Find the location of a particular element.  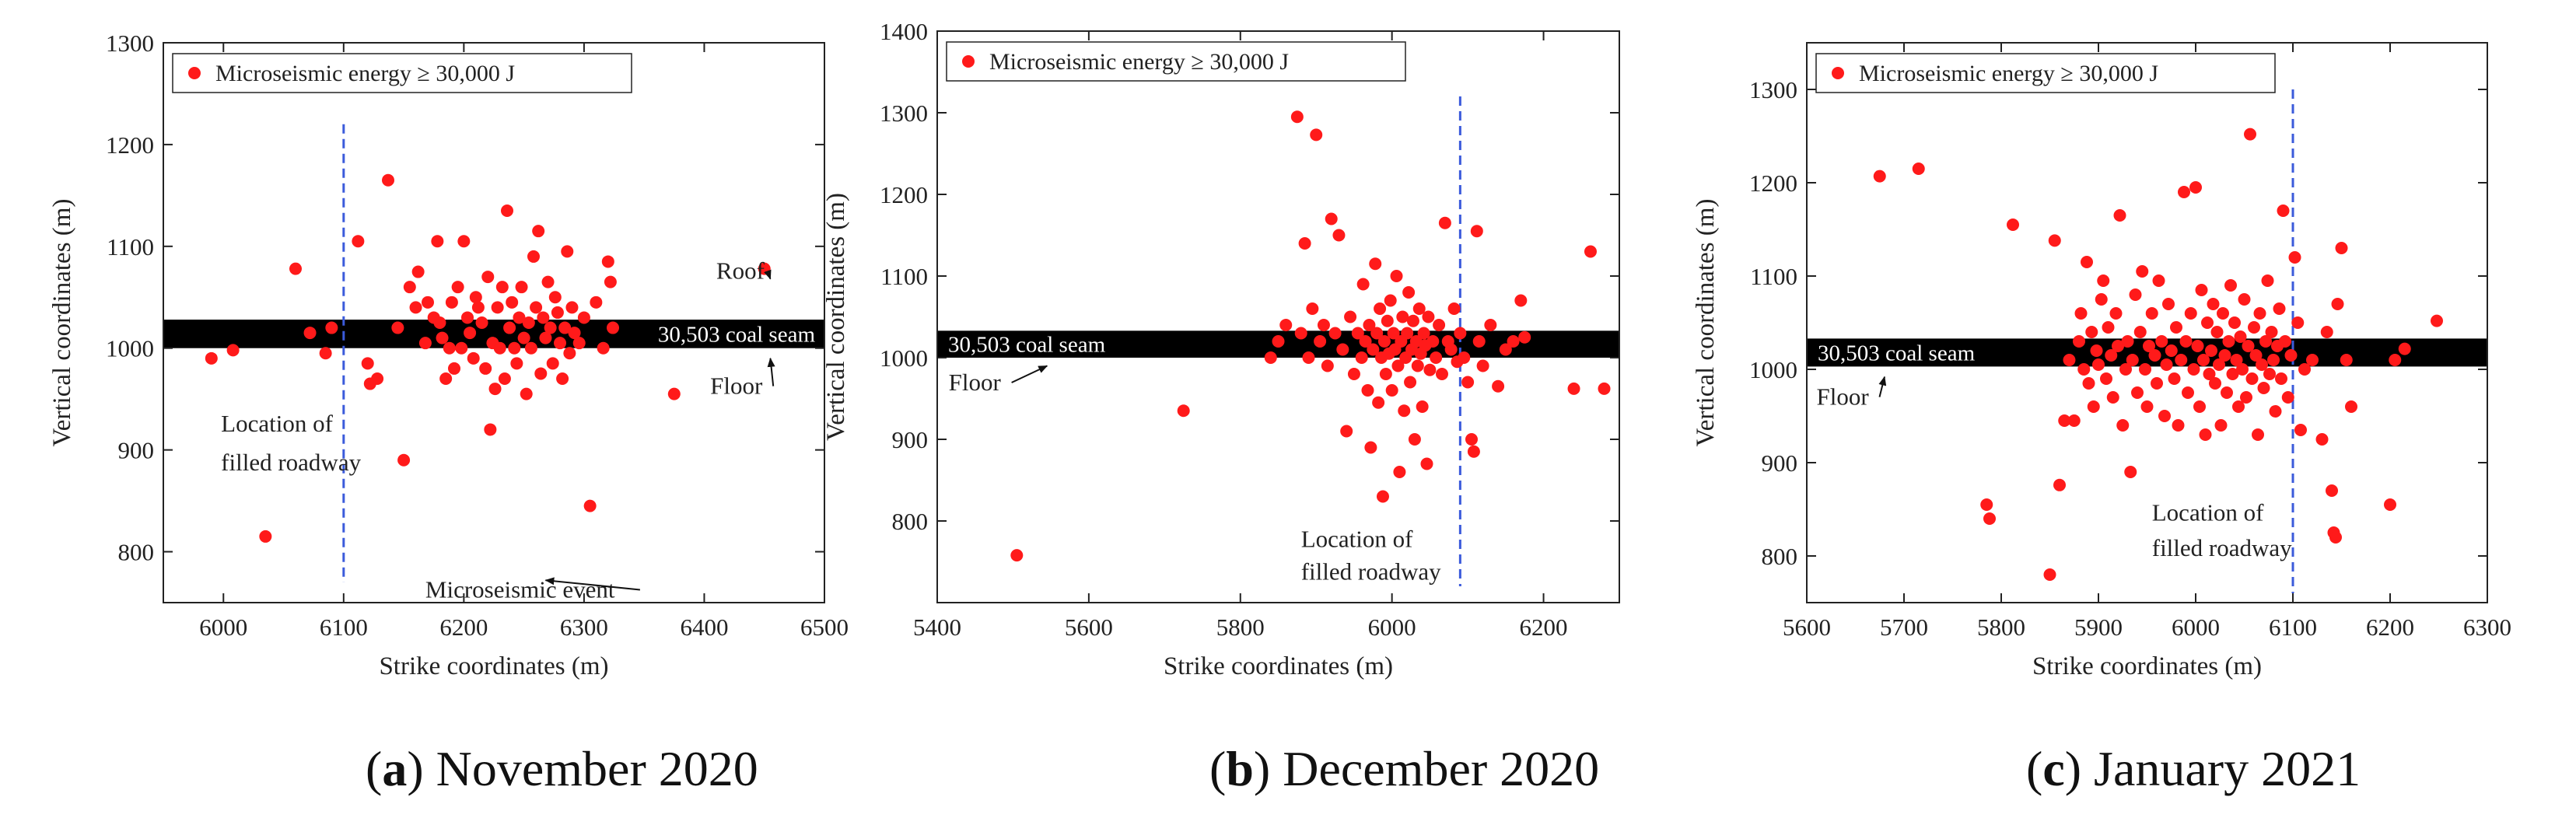

x-tick-label: 5800 is located at coordinates (2001, 627).